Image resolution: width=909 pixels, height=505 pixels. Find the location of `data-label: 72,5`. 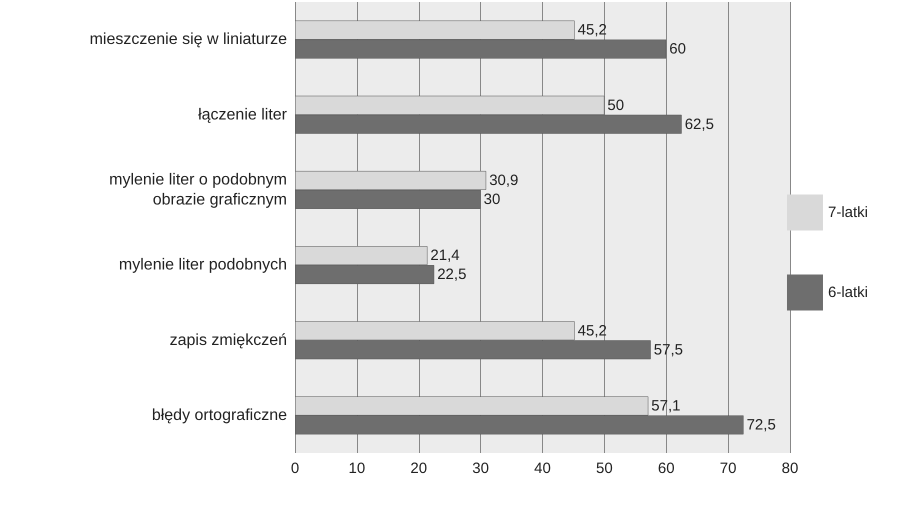

data-label: 72,5 is located at coordinates (761, 425).